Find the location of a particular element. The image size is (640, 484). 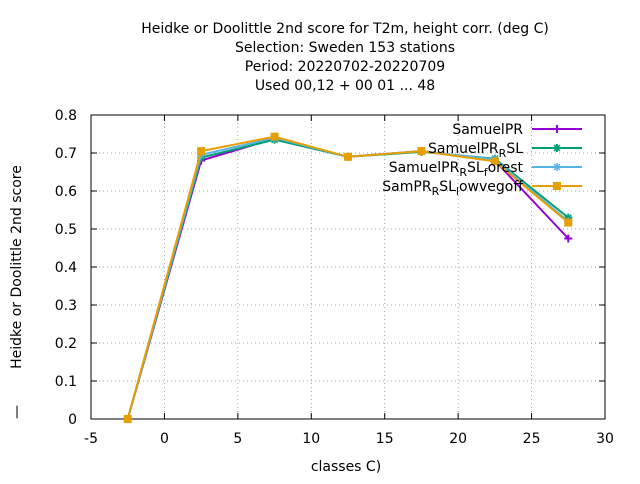

x-tick-label: 30 is located at coordinates (605, 439).